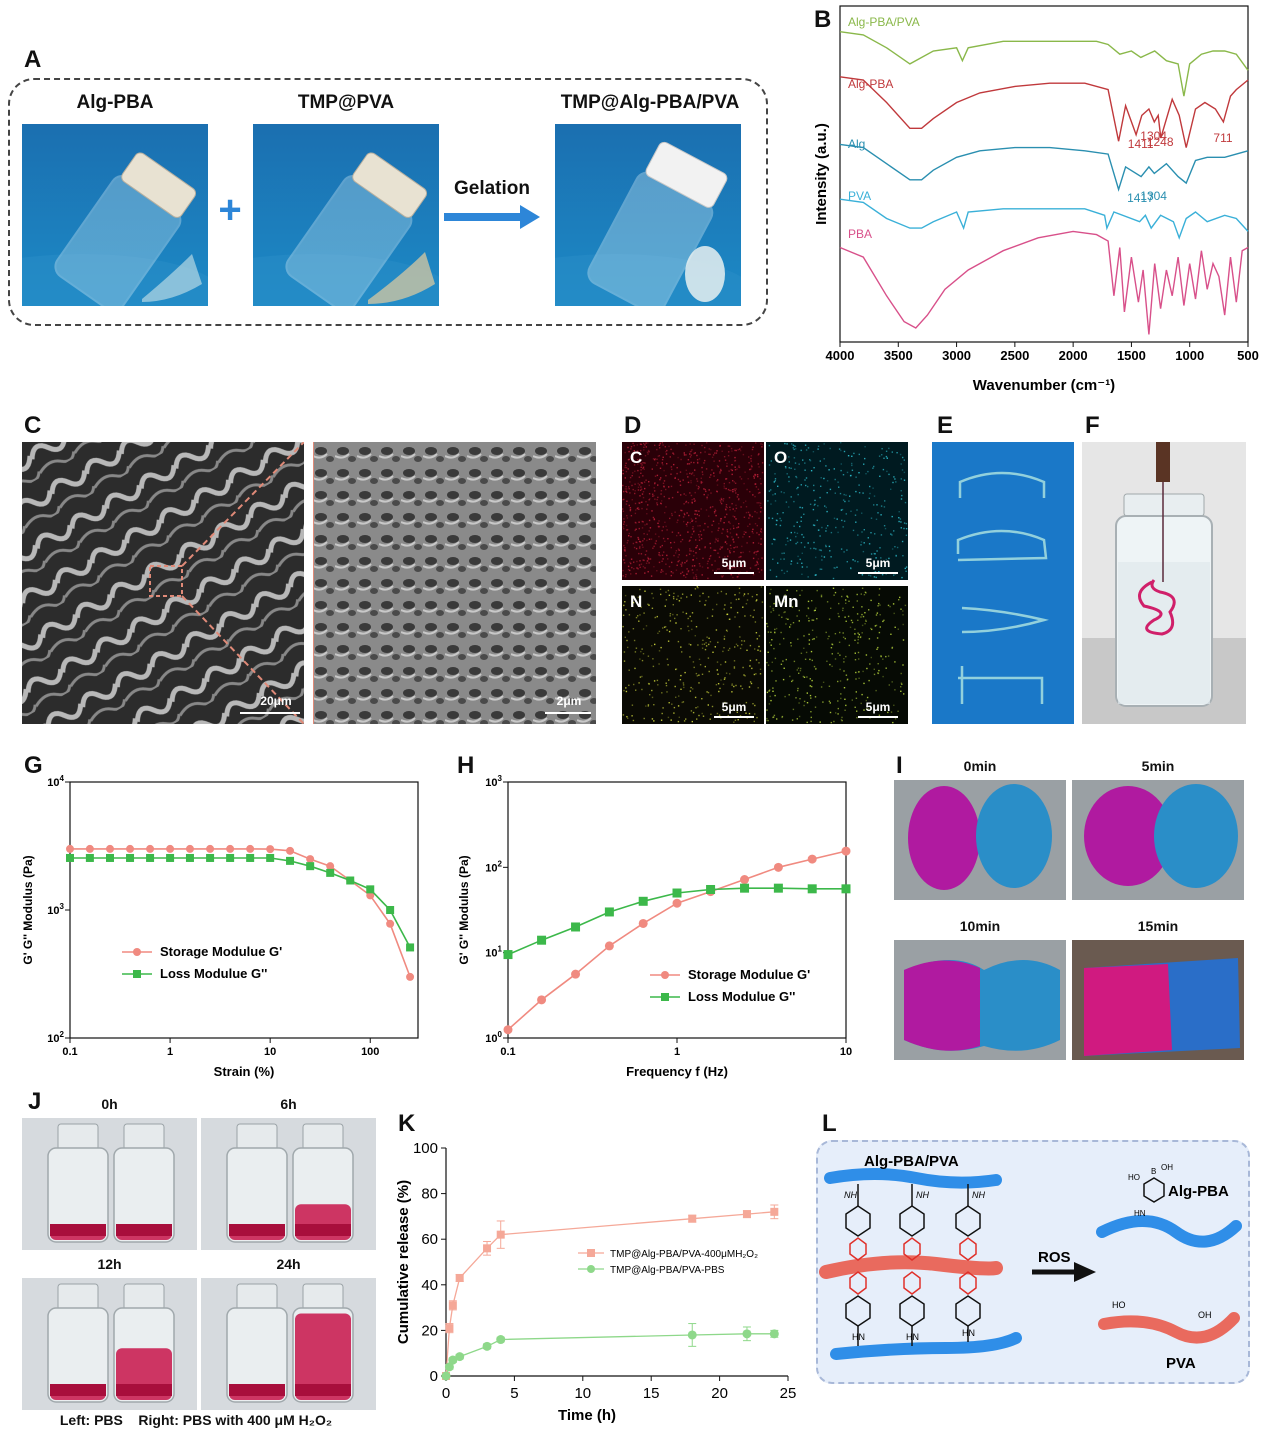  I want to click on ftir-xtick-label: 4000, so click(840, 355).